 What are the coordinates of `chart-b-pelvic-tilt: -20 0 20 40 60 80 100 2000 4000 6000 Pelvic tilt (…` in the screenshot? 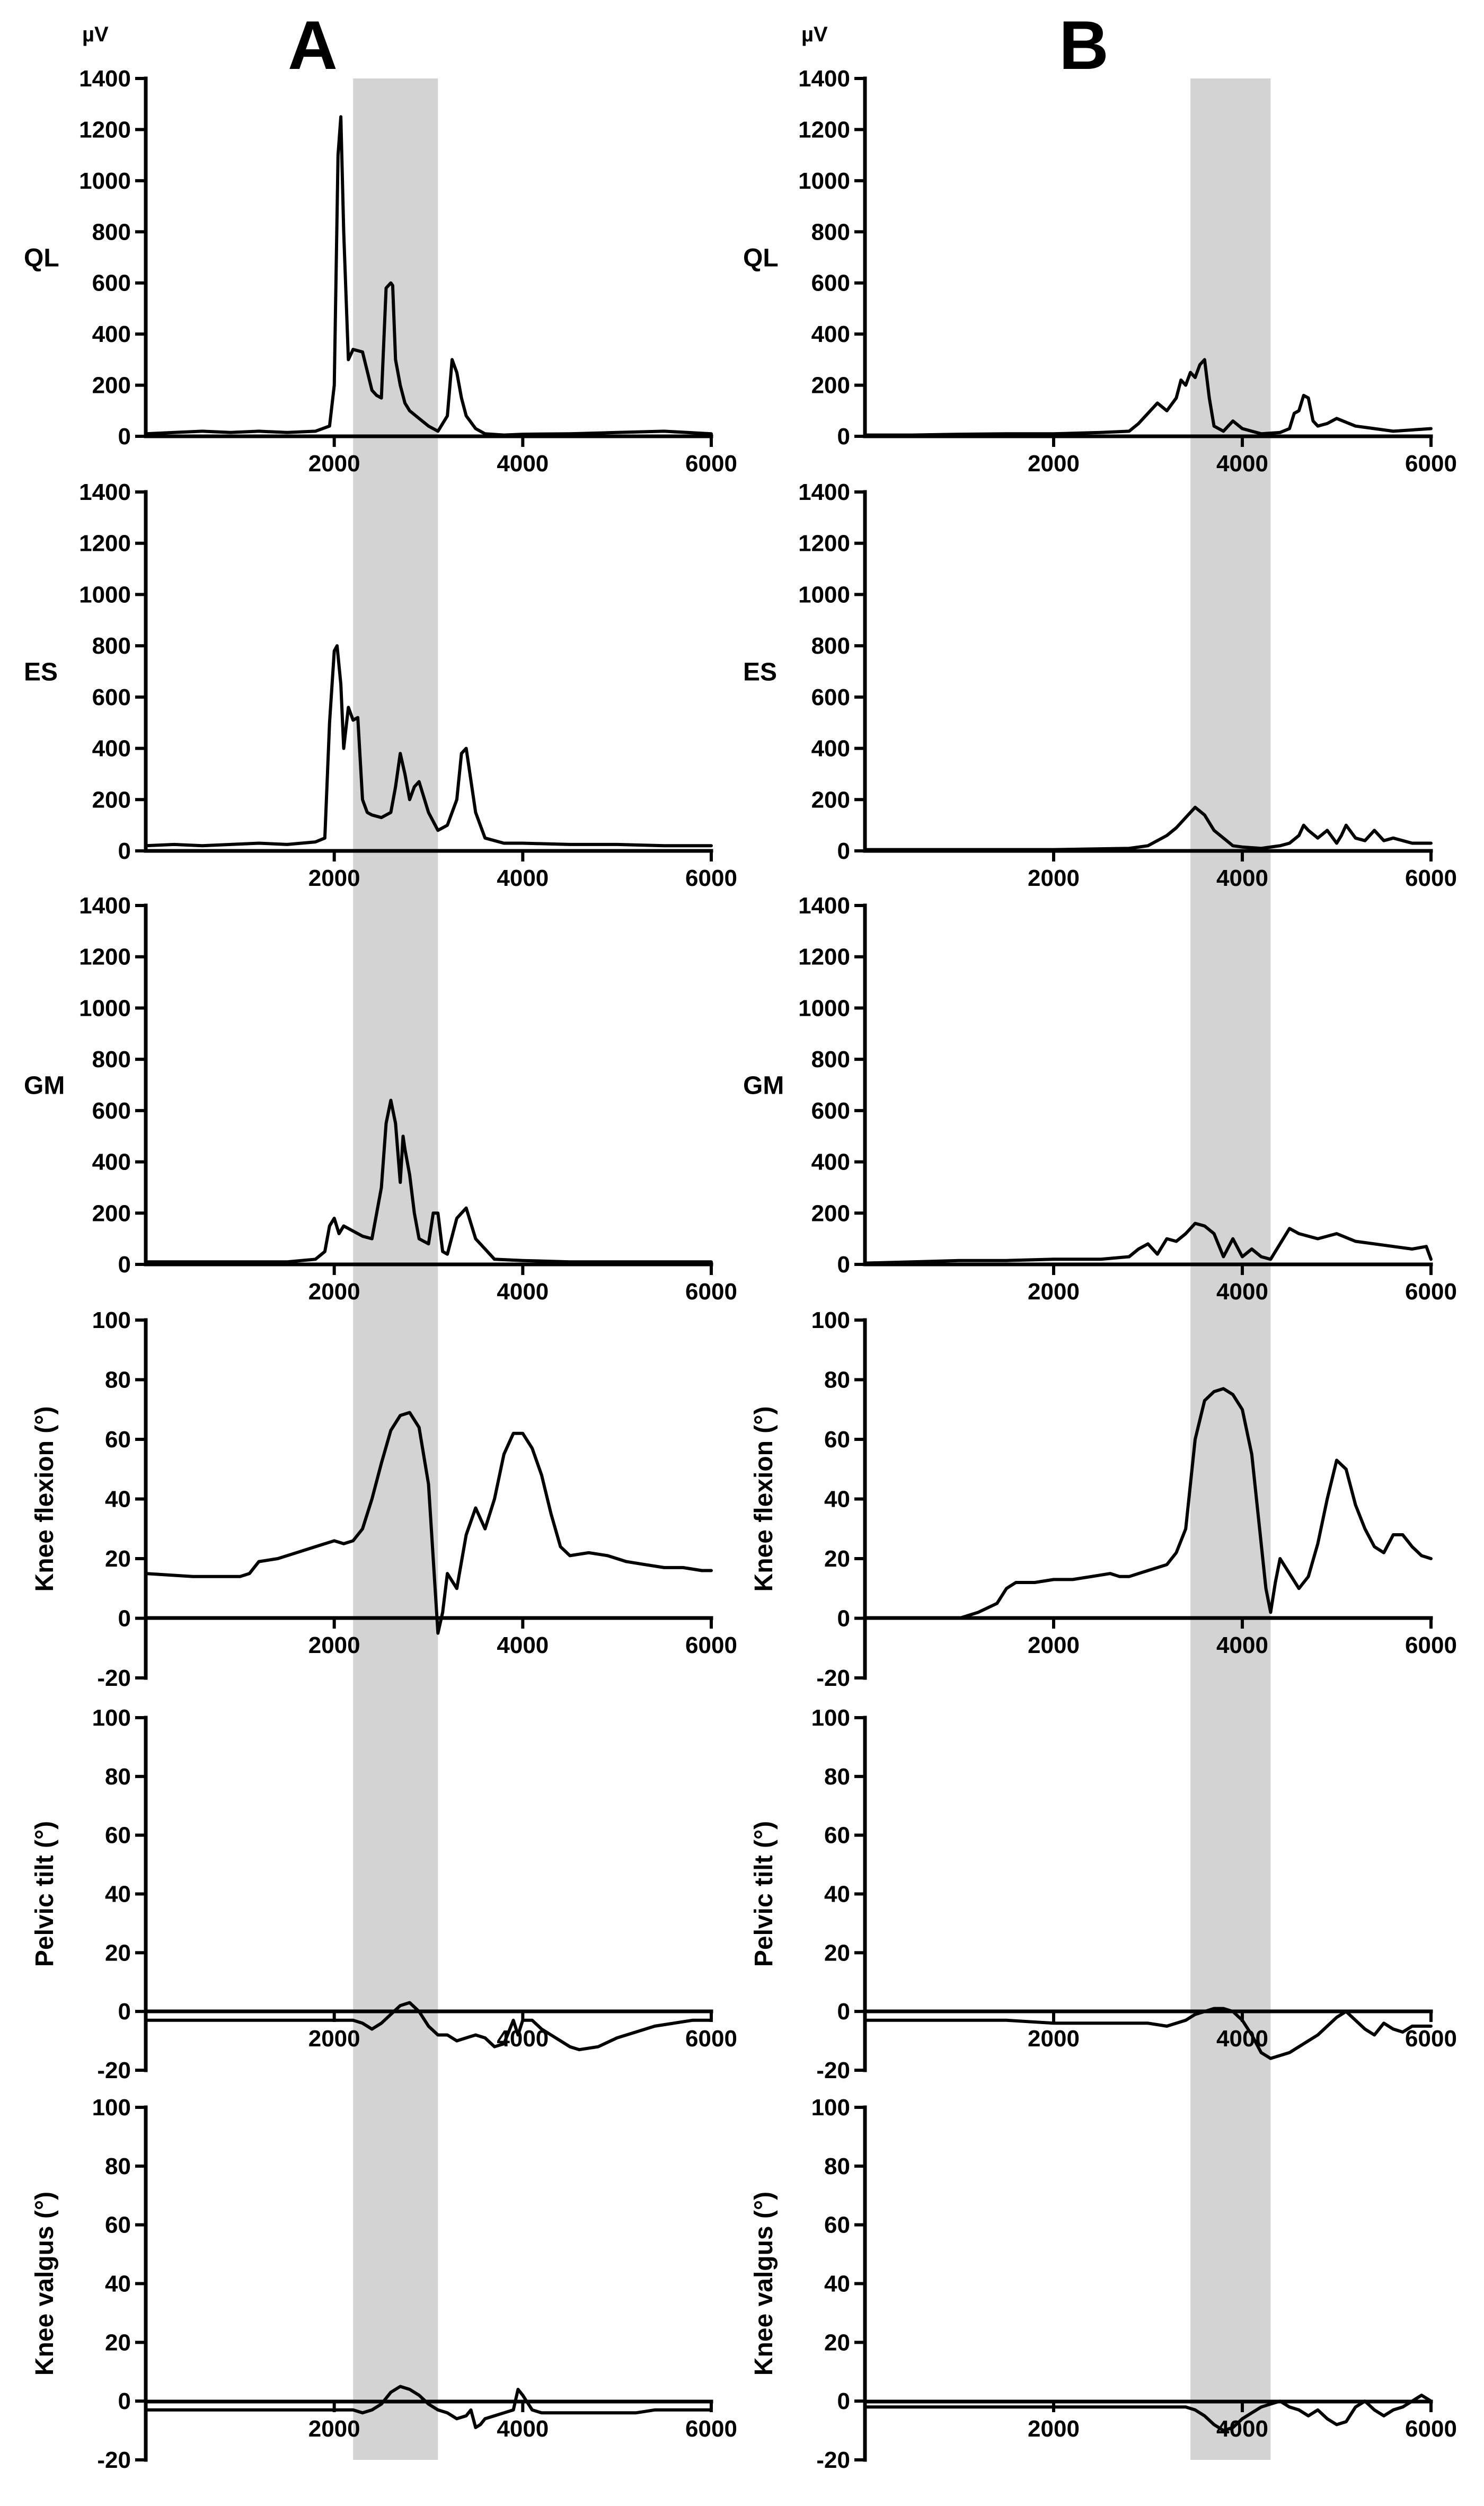 It's located at (1103, 1894).